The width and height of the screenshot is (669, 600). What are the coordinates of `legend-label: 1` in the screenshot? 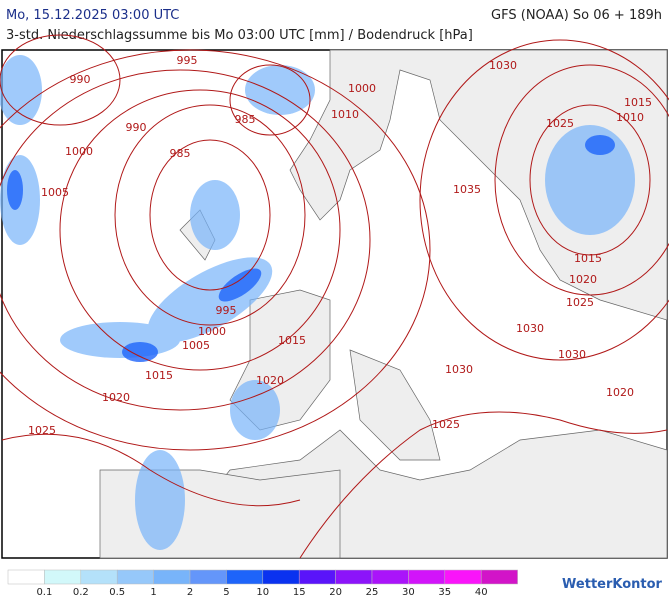 It's located at (153, 592).